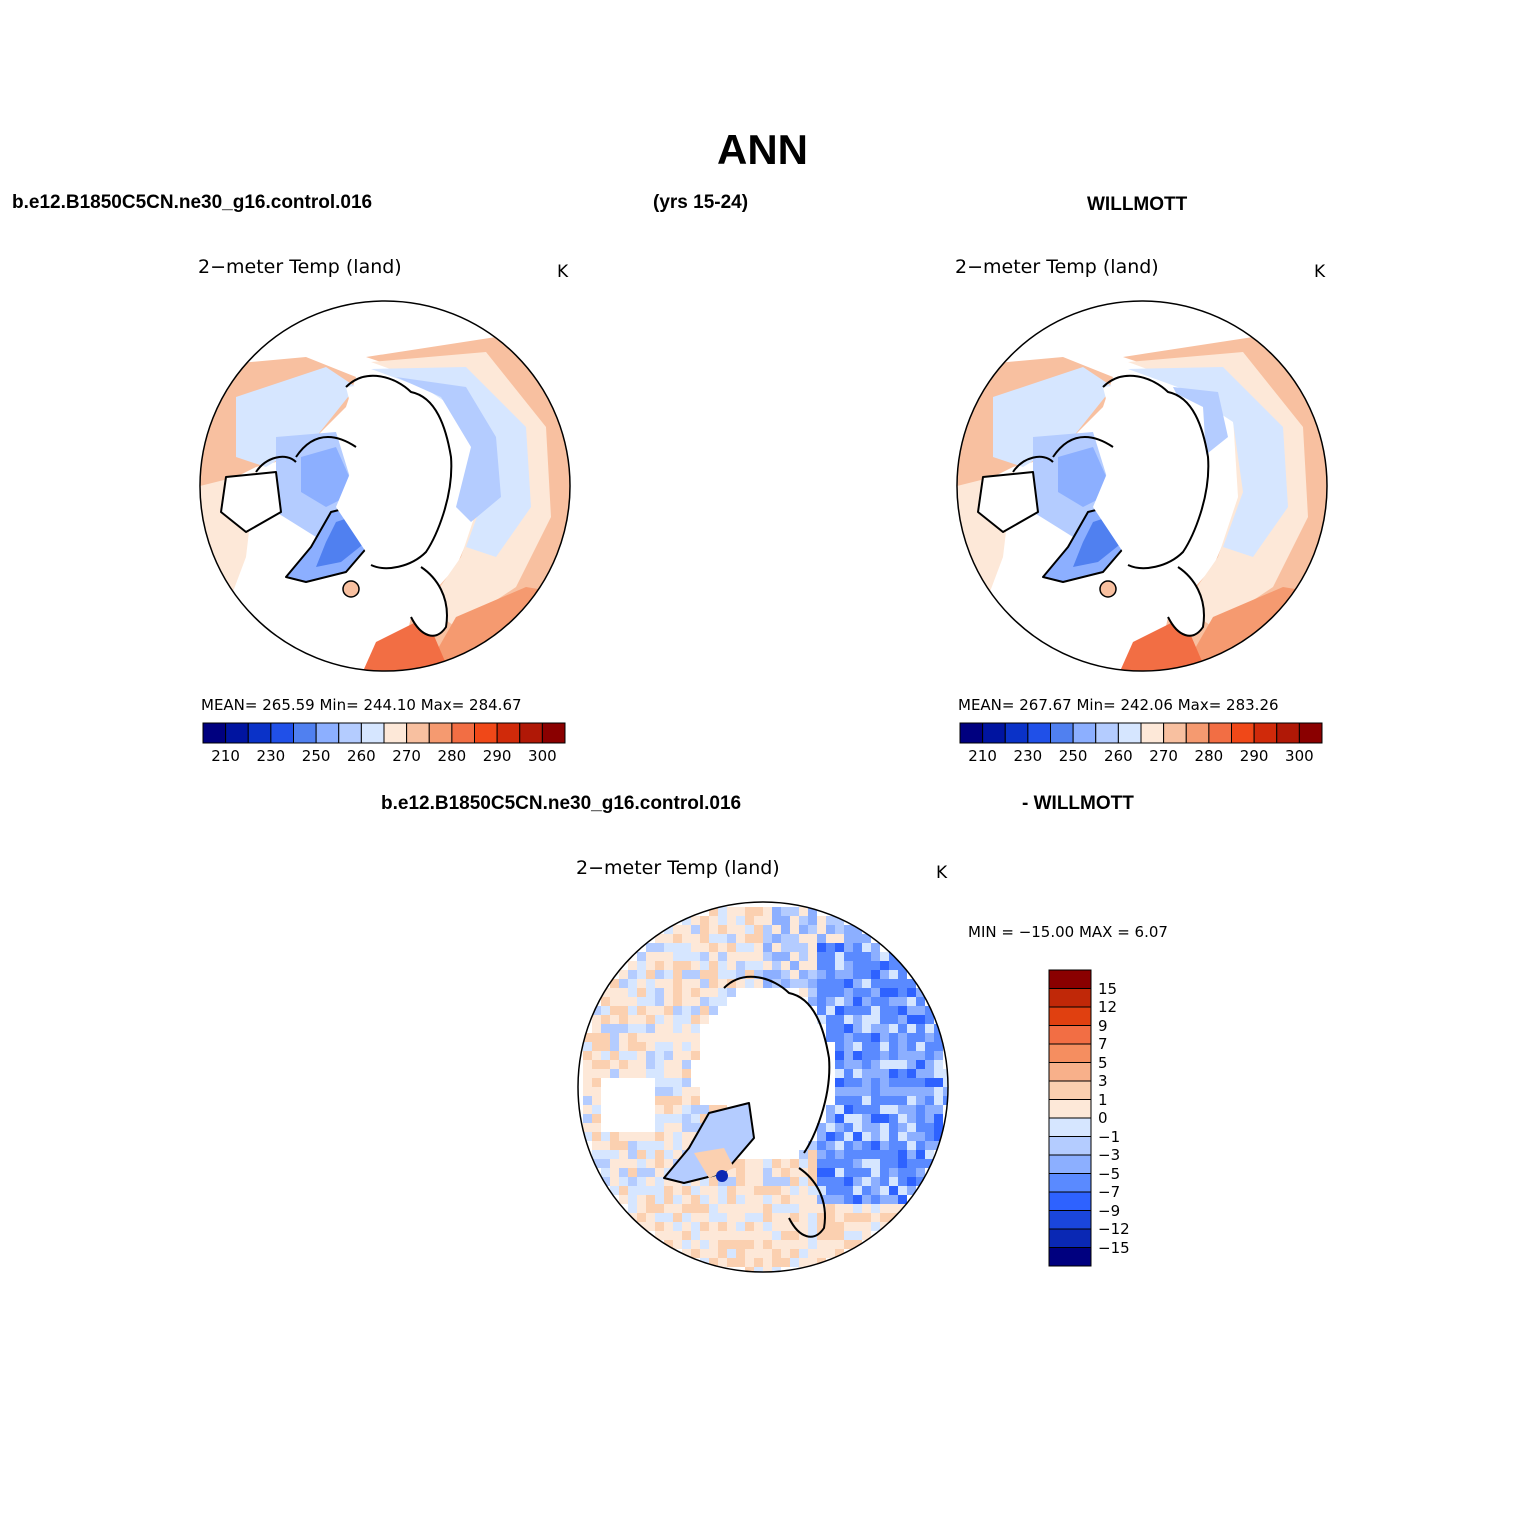  Describe the element at coordinates (497, 756) in the screenshot. I see `colorbar-tick-label: 290` at that location.